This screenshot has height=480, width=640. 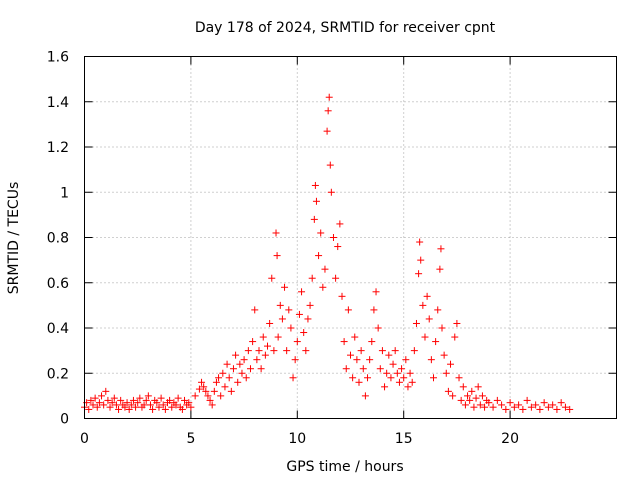 What do you see at coordinates (14, 238) in the screenshot?
I see `y-axis-label: SRMTID / TECUs` at bounding box center [14, 238].